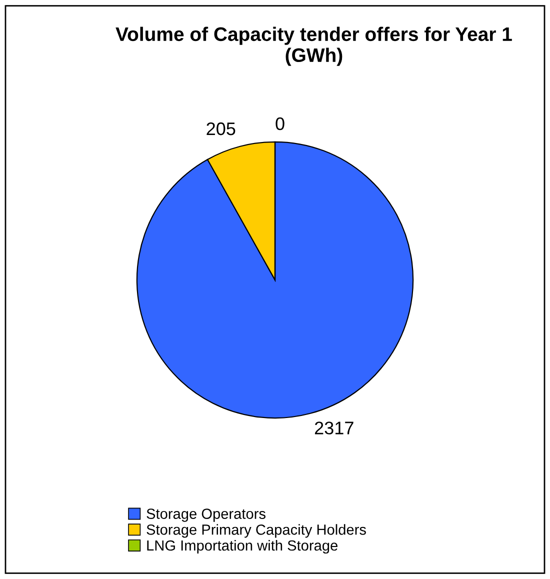 The image size is (550, 579). I want to click on legend-label: Storage Primary Capacity Holders, so click(256, 531).